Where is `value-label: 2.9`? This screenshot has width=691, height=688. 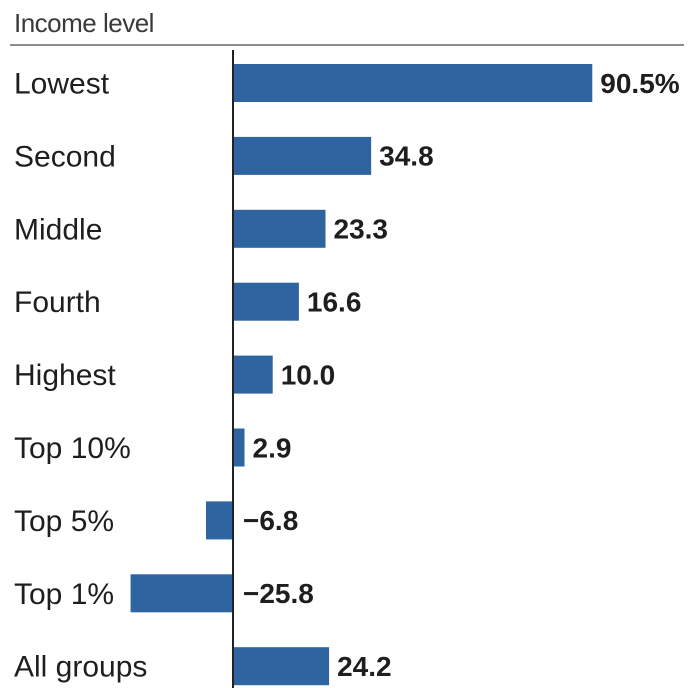
value-label: 2.9 is located at coordinates (272, 447).